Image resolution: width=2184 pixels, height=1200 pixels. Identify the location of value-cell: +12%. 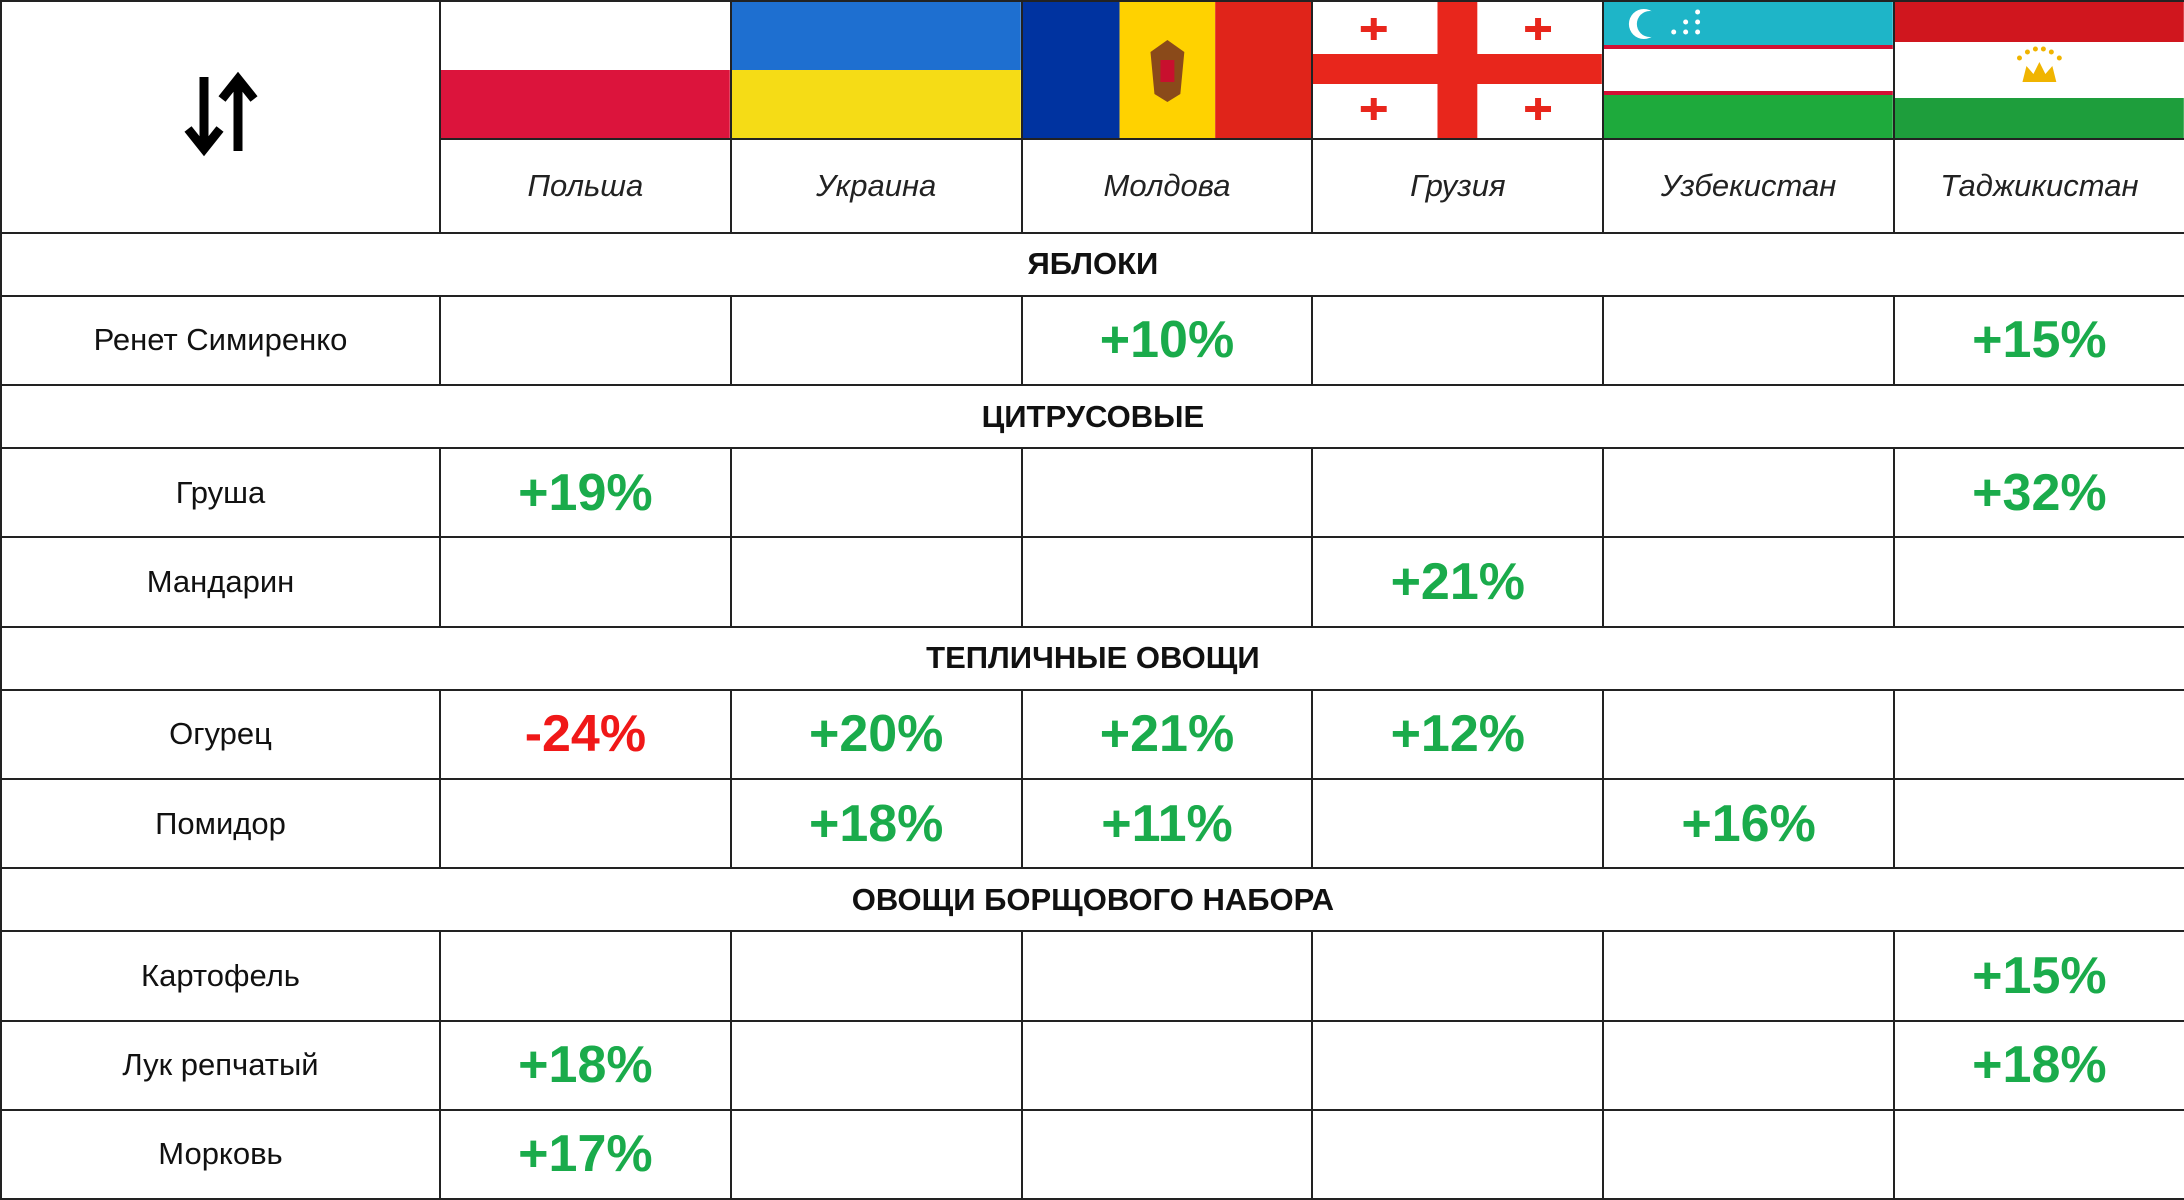
(1458, 734).